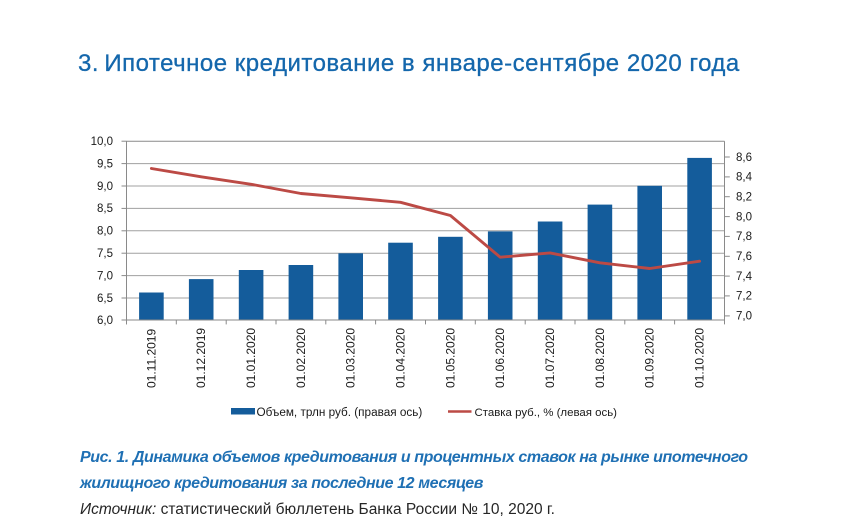 The height and width of the screenshot is (529, 858). I want to click on svg-text: Объем, трлн руб. (правая ось), so click(340, 412).